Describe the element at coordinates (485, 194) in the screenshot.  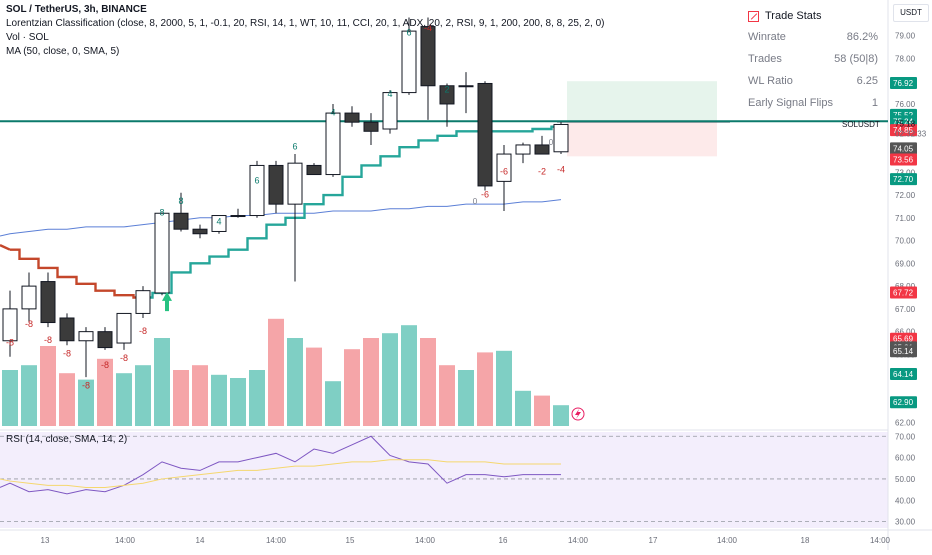
I see `prediction-label: -6` at that location.